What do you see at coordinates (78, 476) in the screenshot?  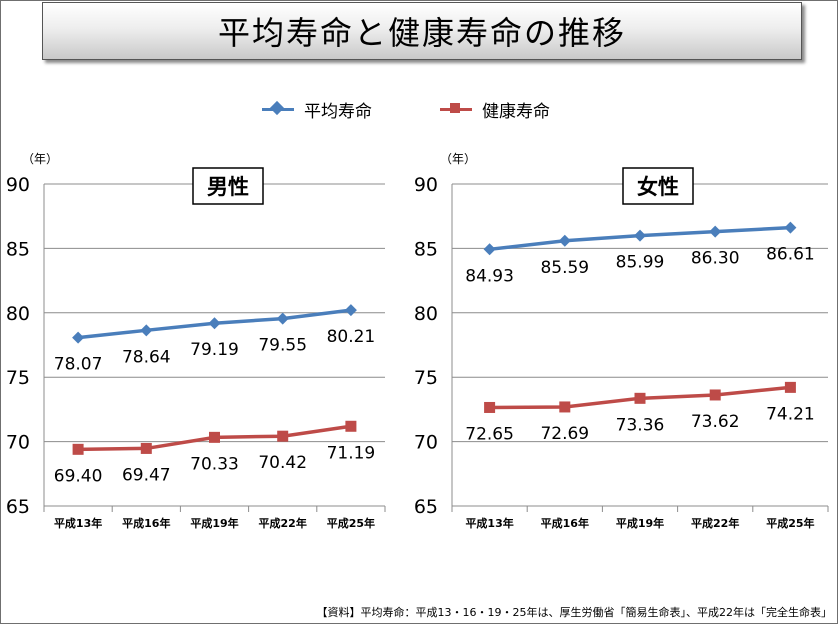 I see `data-label: 69.40` at bounding box center [78, 476].